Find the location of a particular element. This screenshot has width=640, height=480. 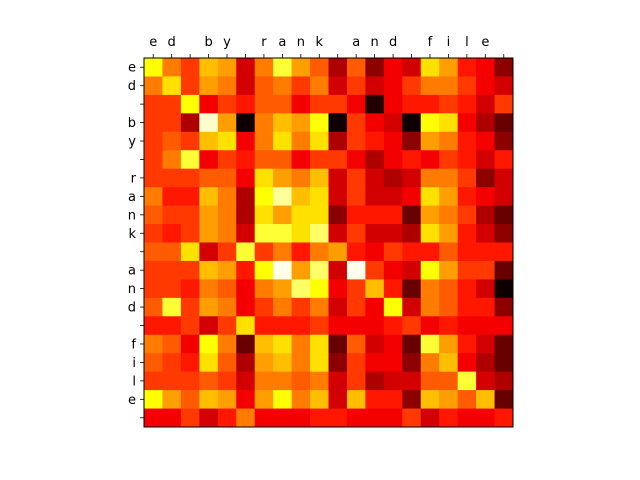

y-tick-label: d is located at coordinates (132, 308).